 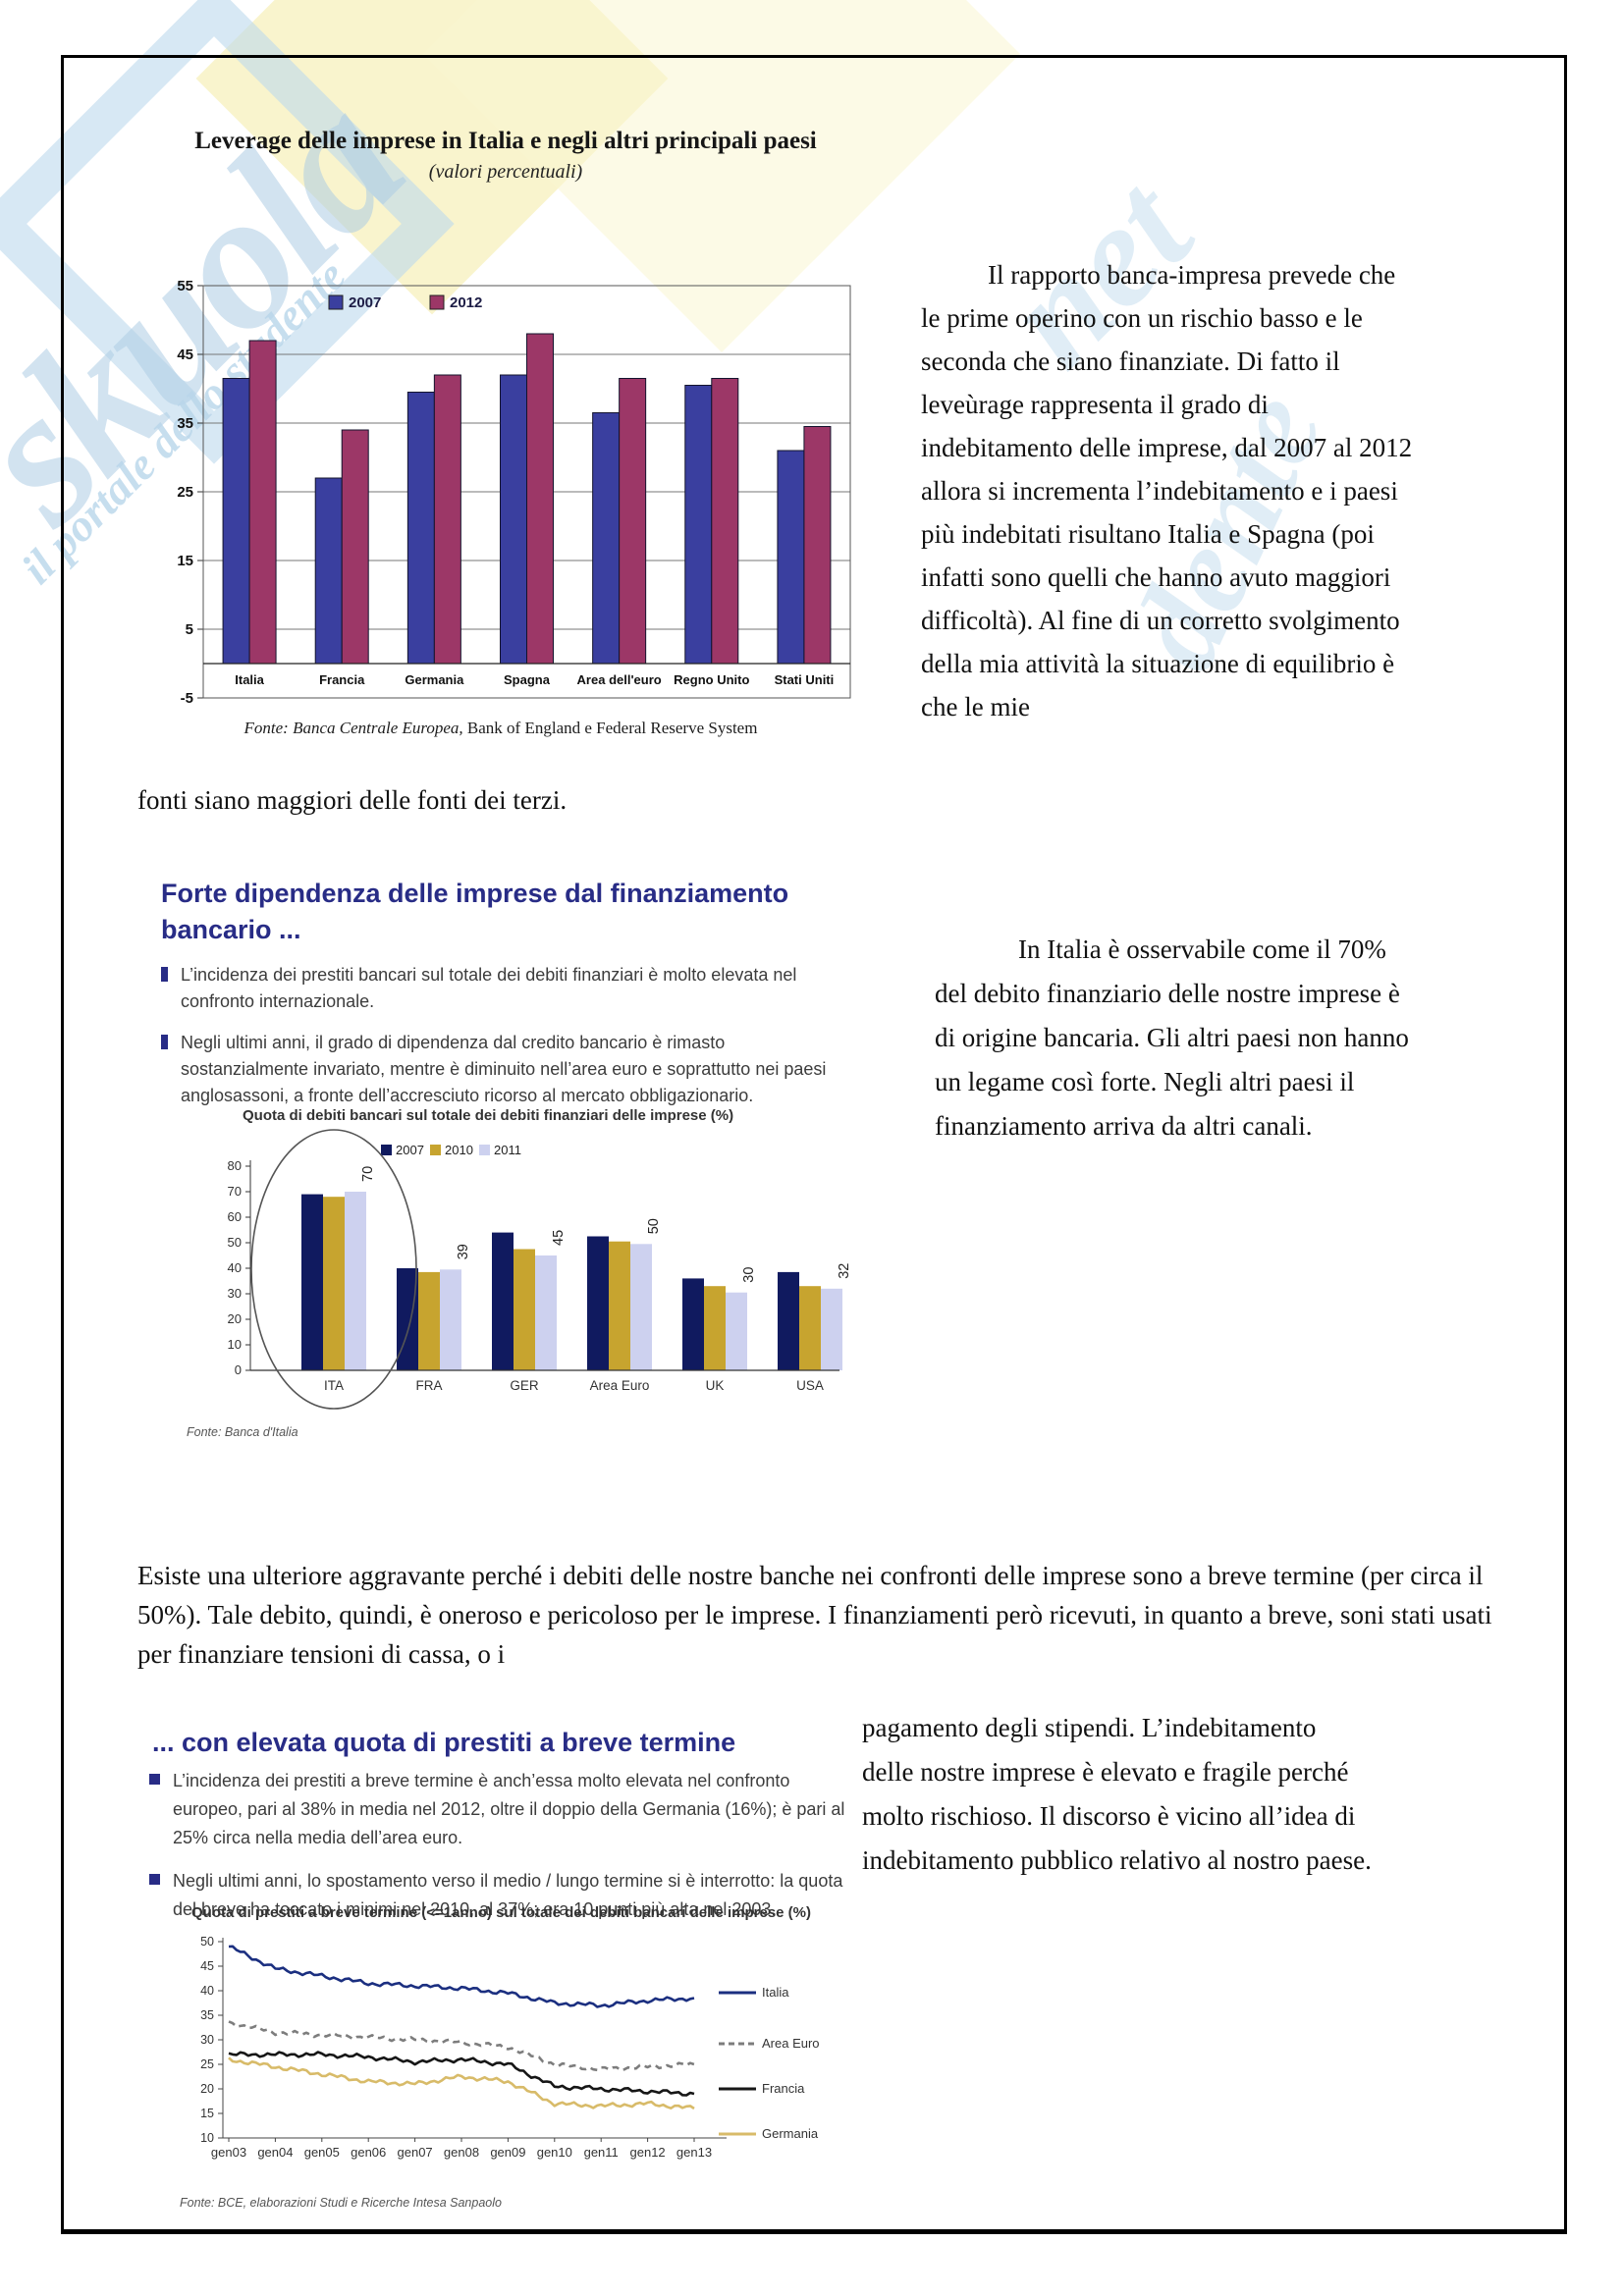 I want to click on svg-text: Stati Uniti, so click(x=805, y=679).